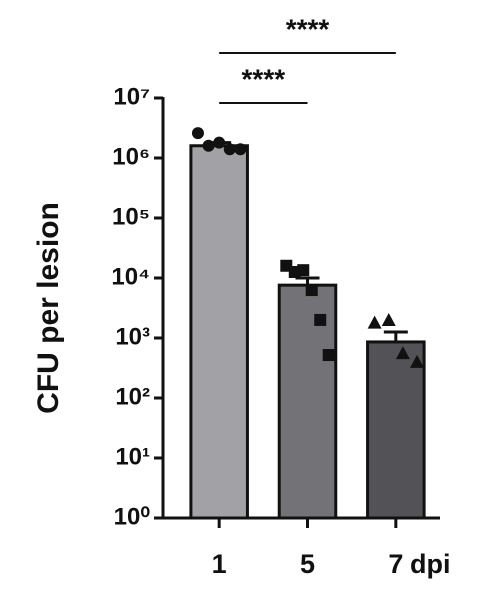 The height and width of the screenshot is (612, 480). I want to click on y-tick-label: 10², so click(132, 396).